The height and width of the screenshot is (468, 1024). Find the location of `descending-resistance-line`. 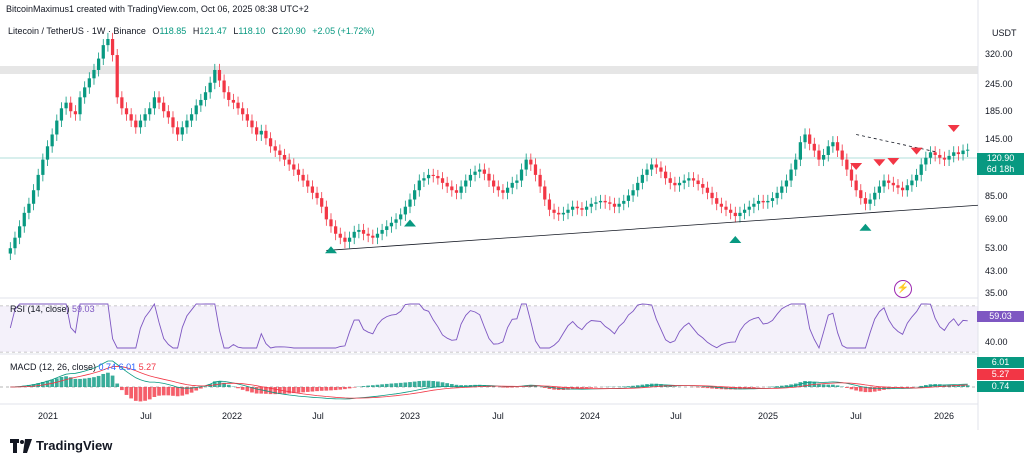

descending-resistance-line is located at coordinates (897, 143).